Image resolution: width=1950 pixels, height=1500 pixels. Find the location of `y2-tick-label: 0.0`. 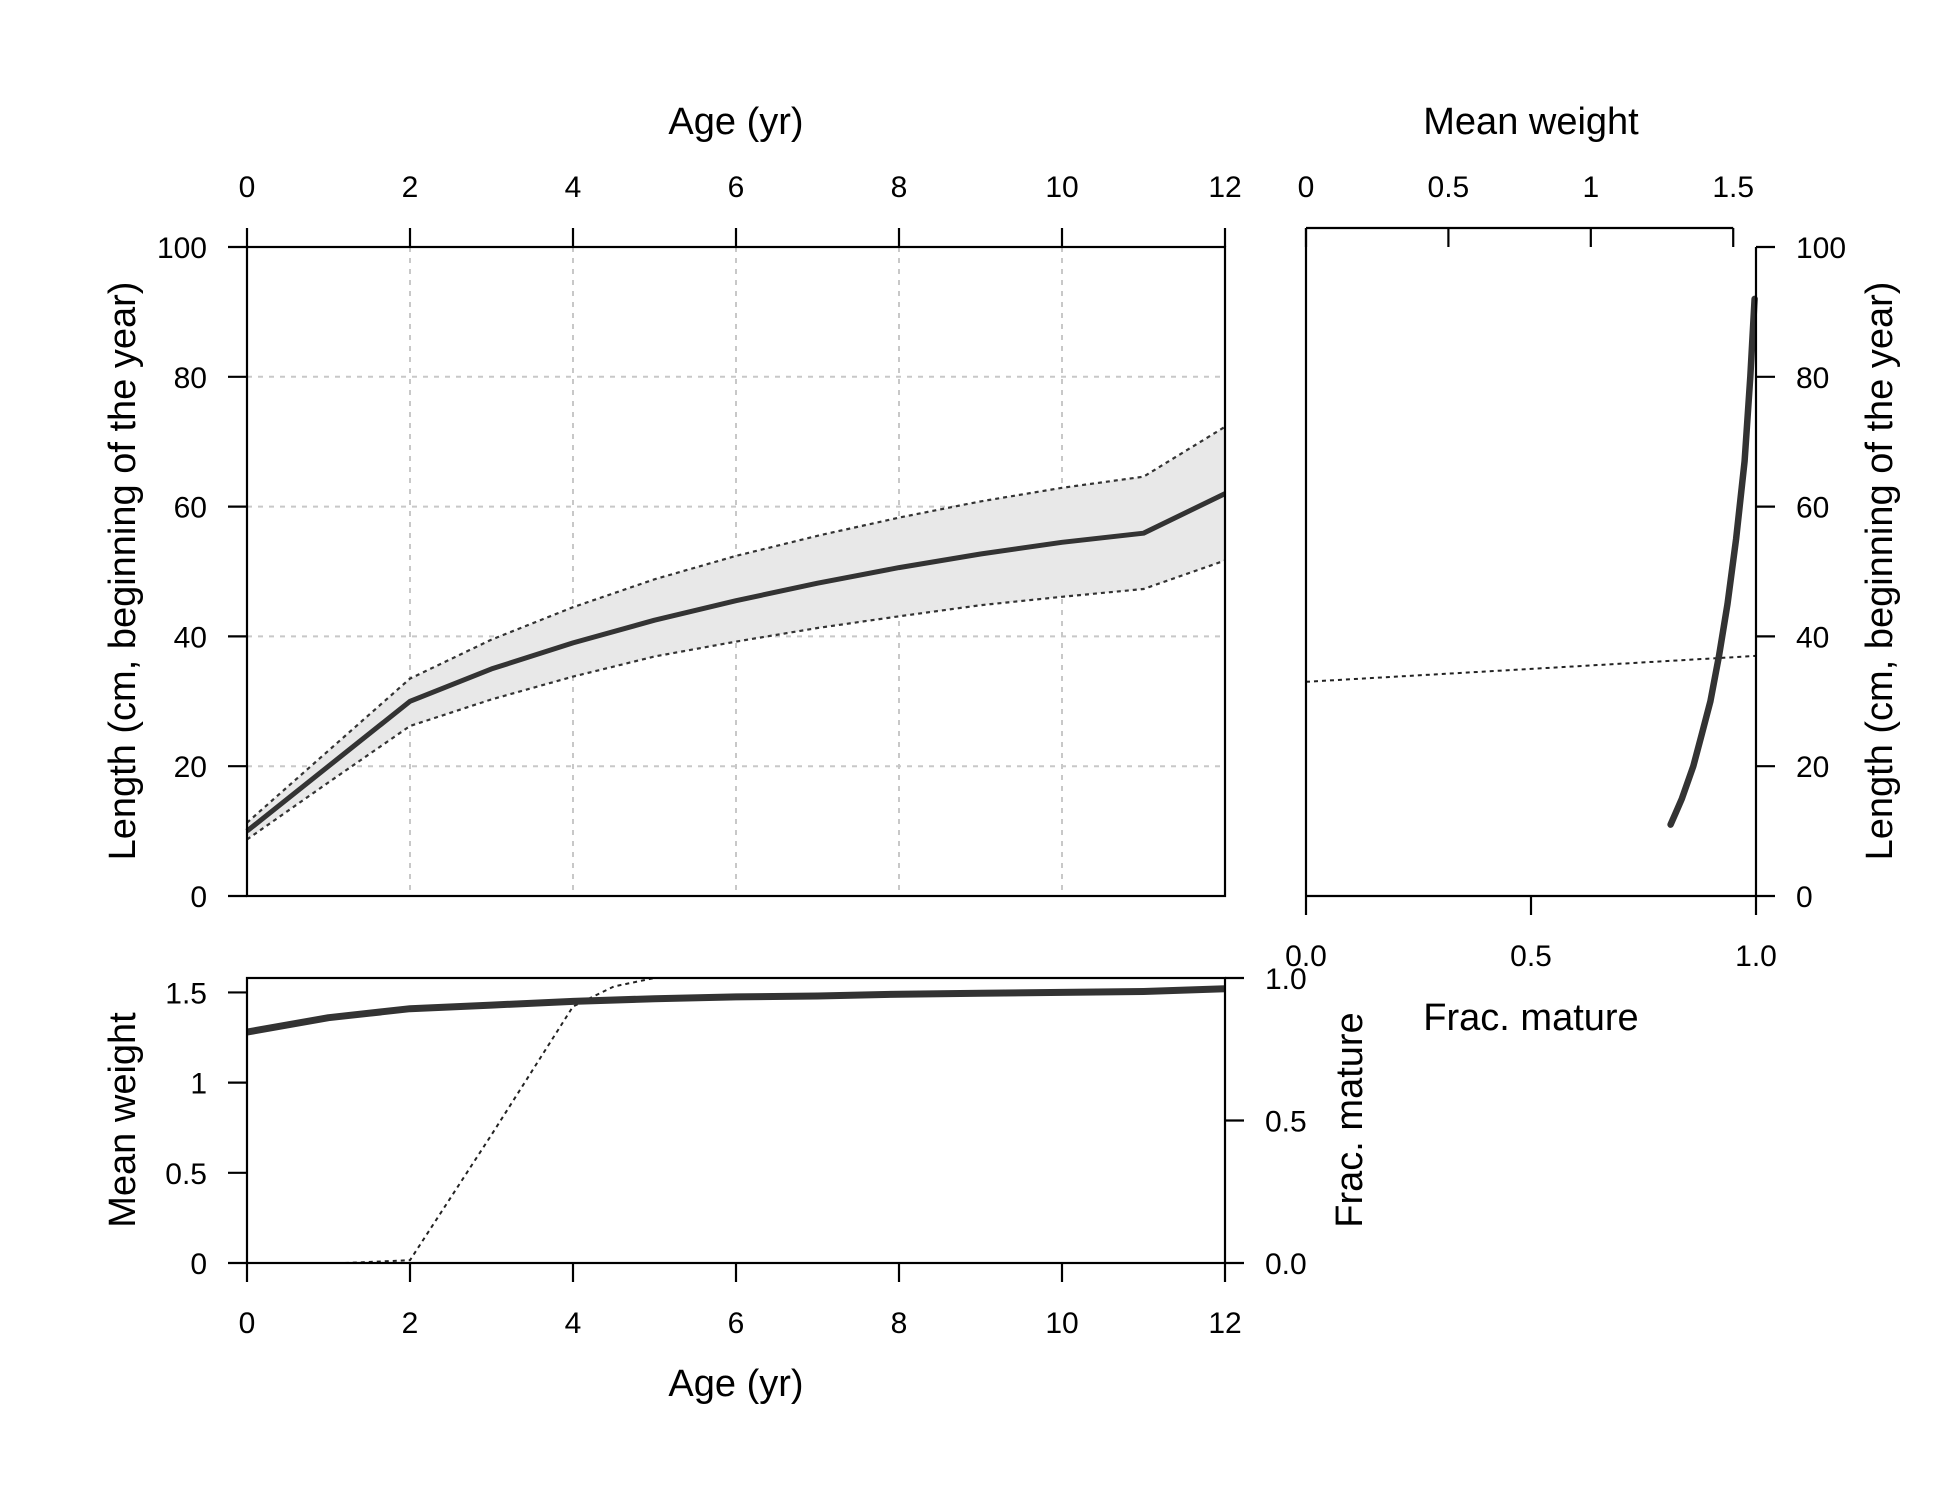

y2-tick-label: 0.0 is located at coordinates (1286, 1264).